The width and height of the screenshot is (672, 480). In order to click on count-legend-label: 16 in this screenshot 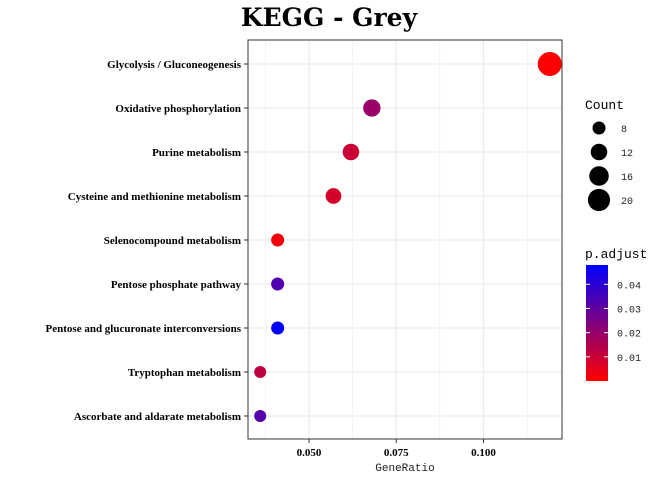, I will do `click(627, 178)`.